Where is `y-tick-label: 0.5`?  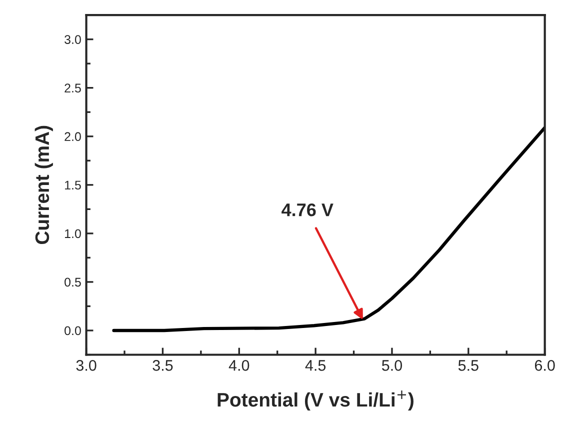
y-tick-label: 0.5 is located at coordinates (72, 282).